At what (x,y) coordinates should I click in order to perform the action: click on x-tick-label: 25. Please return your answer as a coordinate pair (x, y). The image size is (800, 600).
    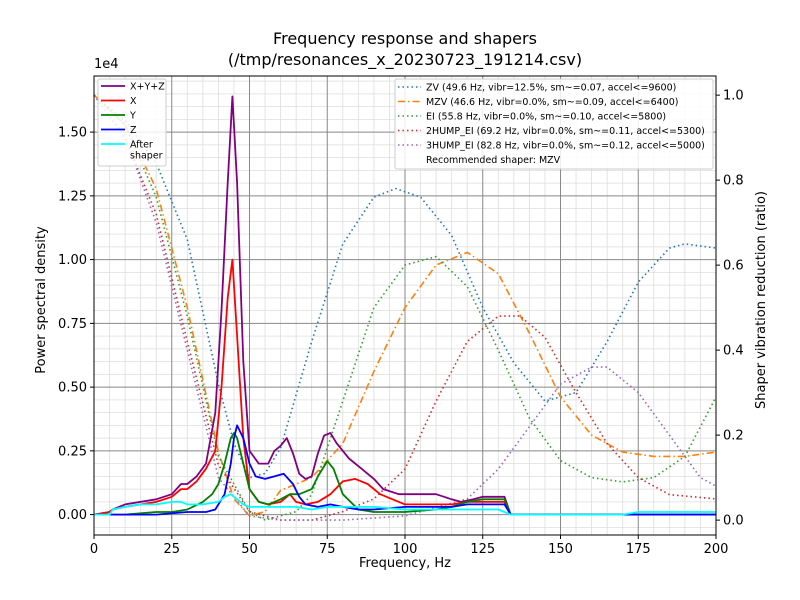
    Looking at the image, I should click on (171, 549).